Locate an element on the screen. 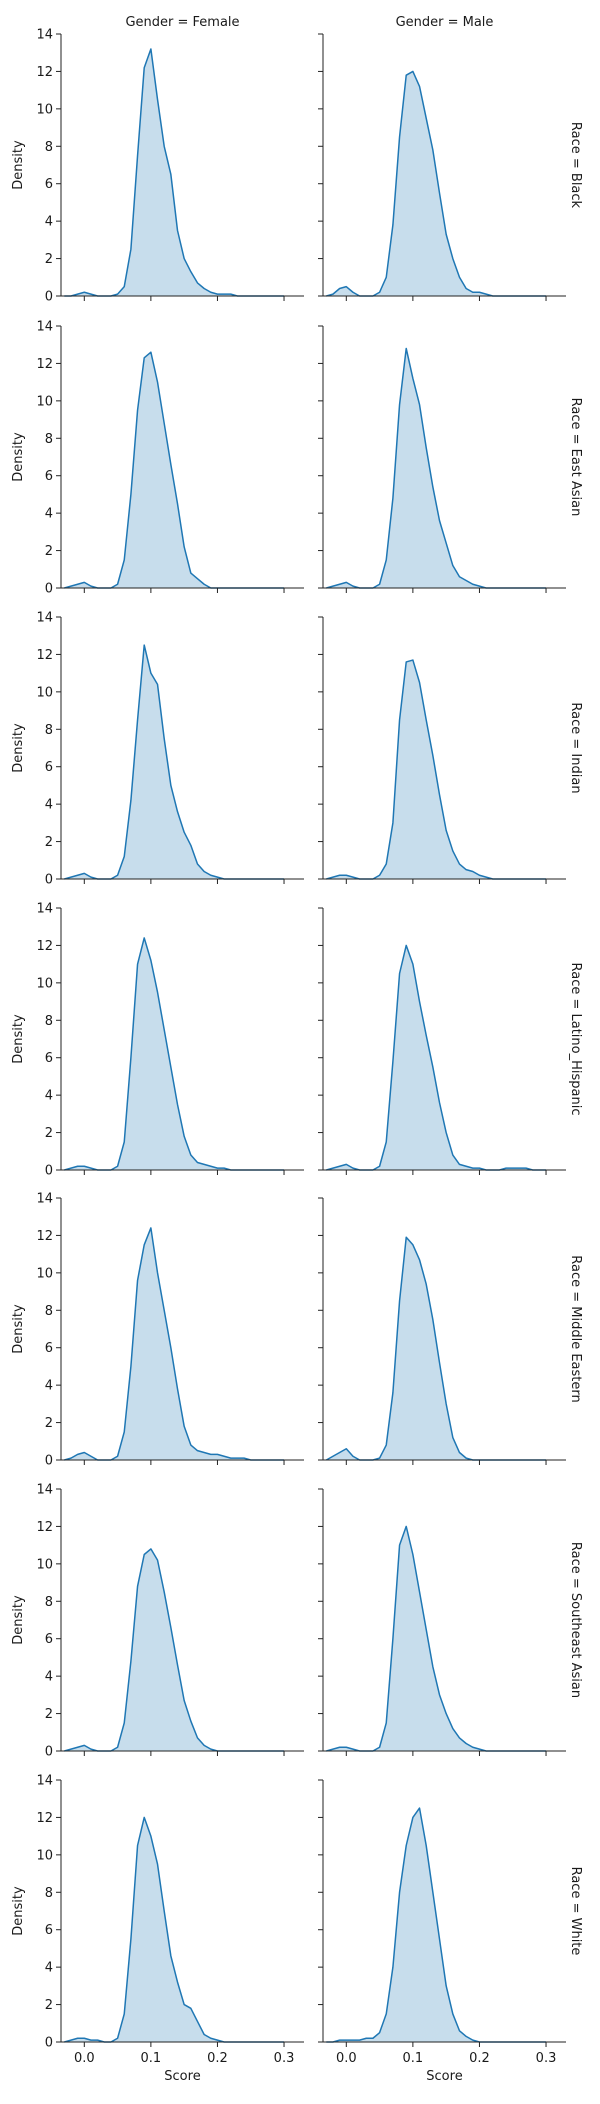  facet-panel: 0 2 4 6 8 10 12 14 0.0 0.1 0.2 0.3 Score is located at coordinates (170, 1929).